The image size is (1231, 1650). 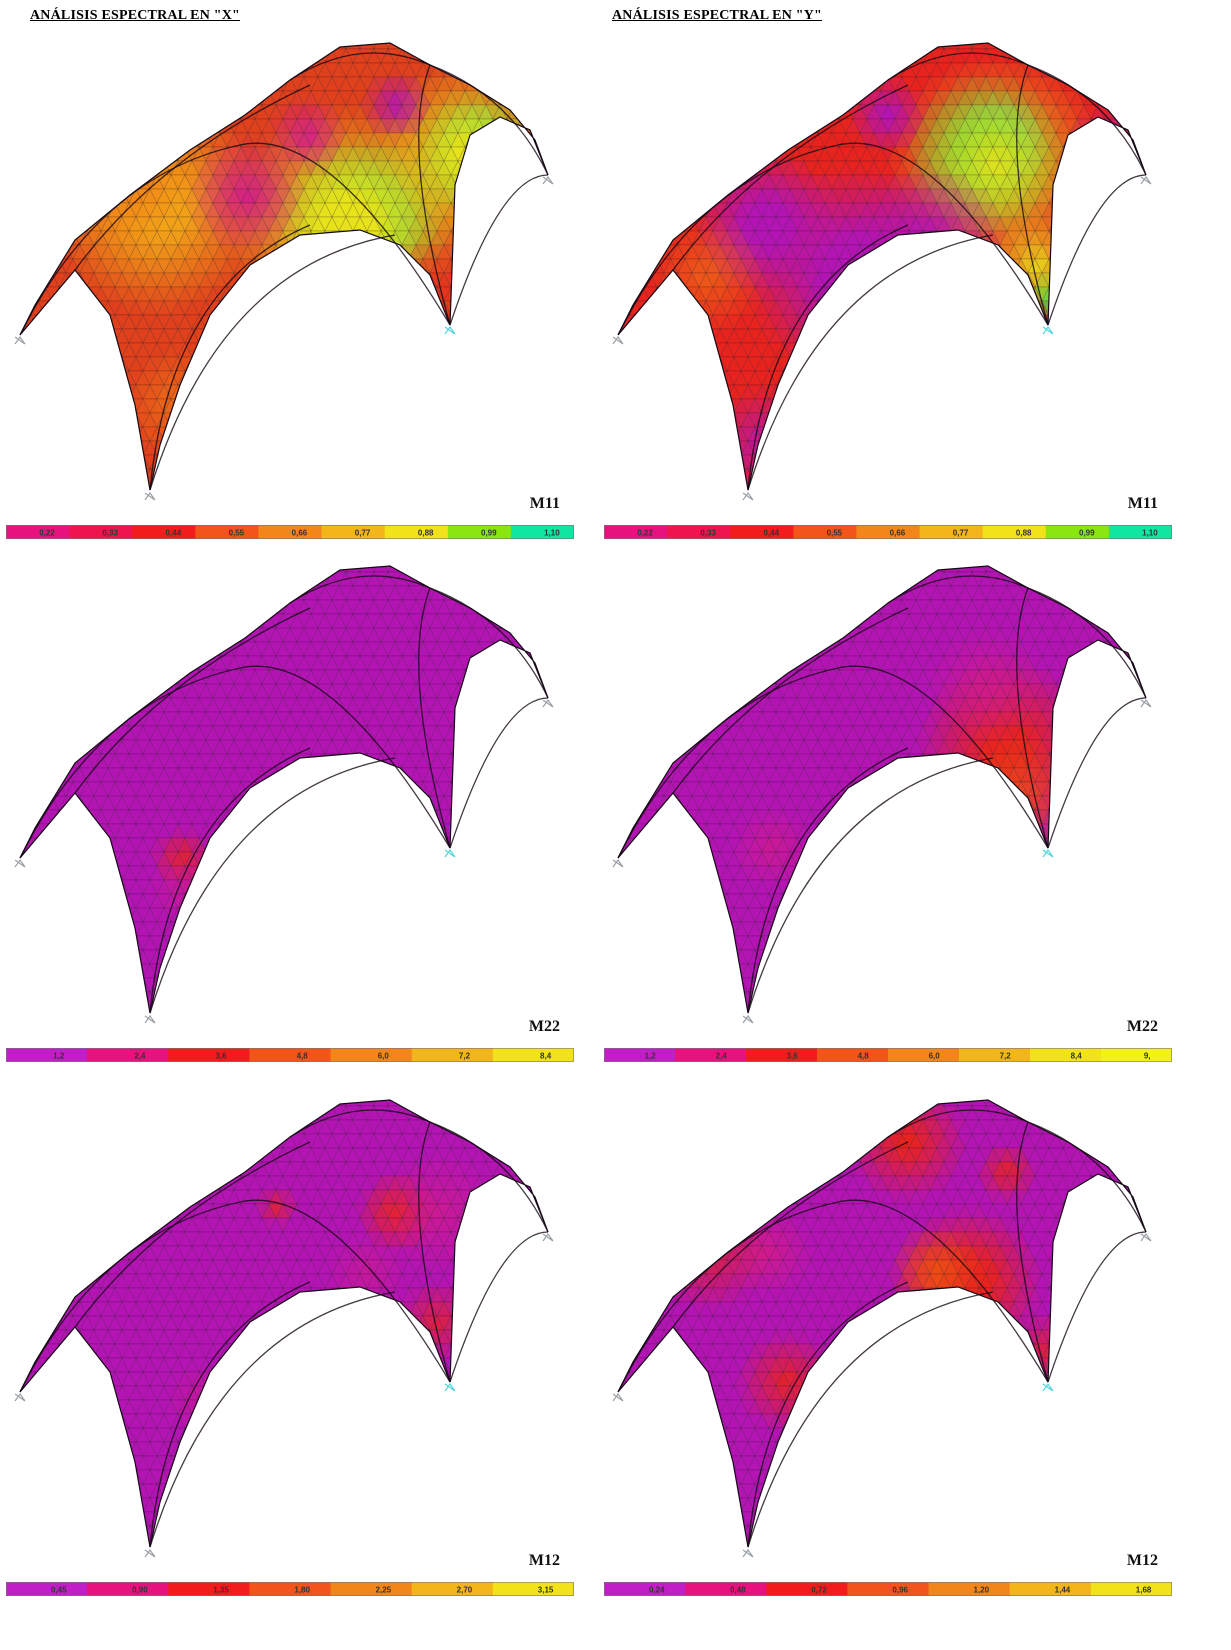 What do you see at coordinates (465, 1590) in the screenshot?
I see `legend-tick-label: 2,70` at bounding box center [465, 1590].